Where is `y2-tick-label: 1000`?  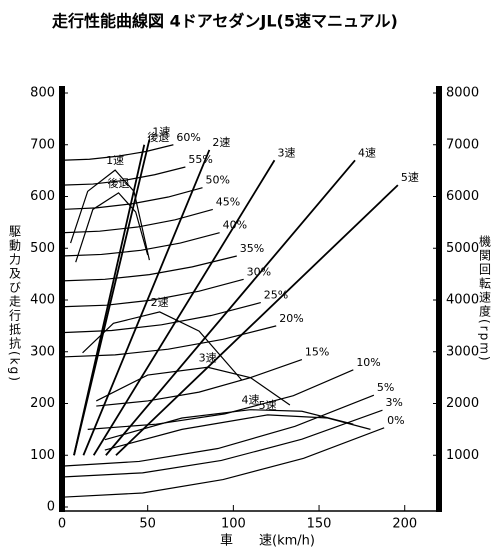 y2-tick-label: 1000 is located at coordinates (462, 455).